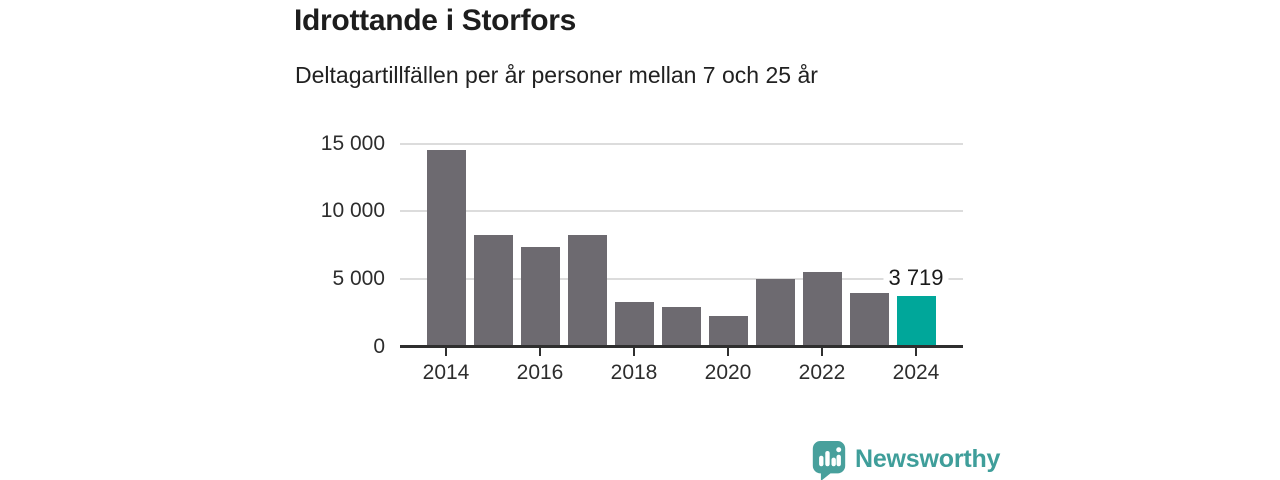  I want to click on brand-name: Newsworthy, so click(928, 458).